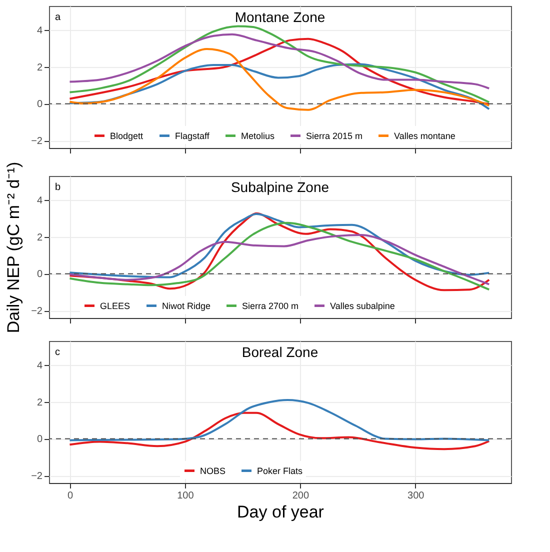 The height and width of the screenshot is (552, 550). Describe the element at coordinates (280, 17) in the screenshot. I see `chart-title: Montane Zone` at that location.